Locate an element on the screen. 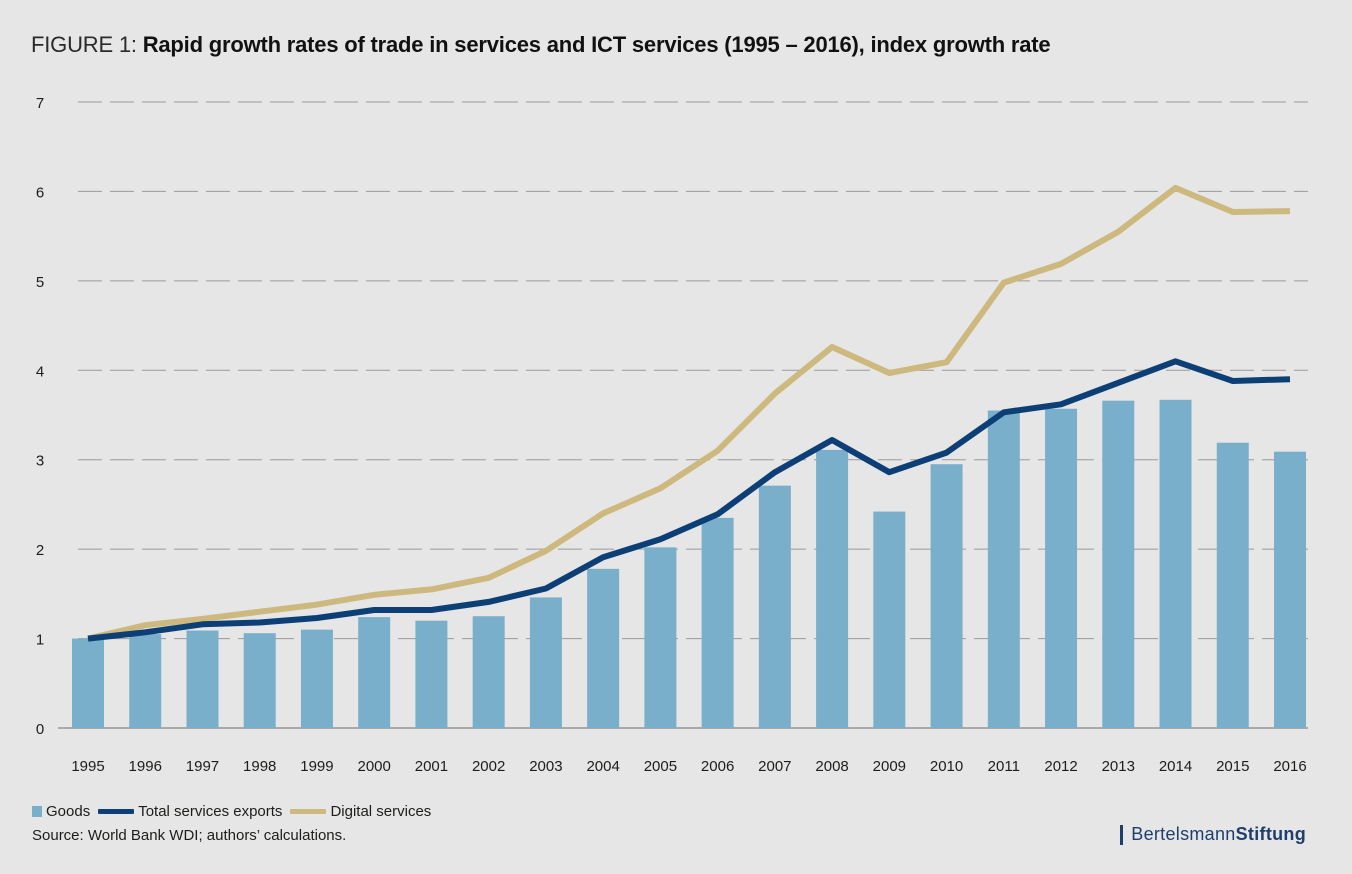 The height and width of the screenshot is (874, 1352). legend-item-digital-services: Digital services is located at coordinates (360, 811).